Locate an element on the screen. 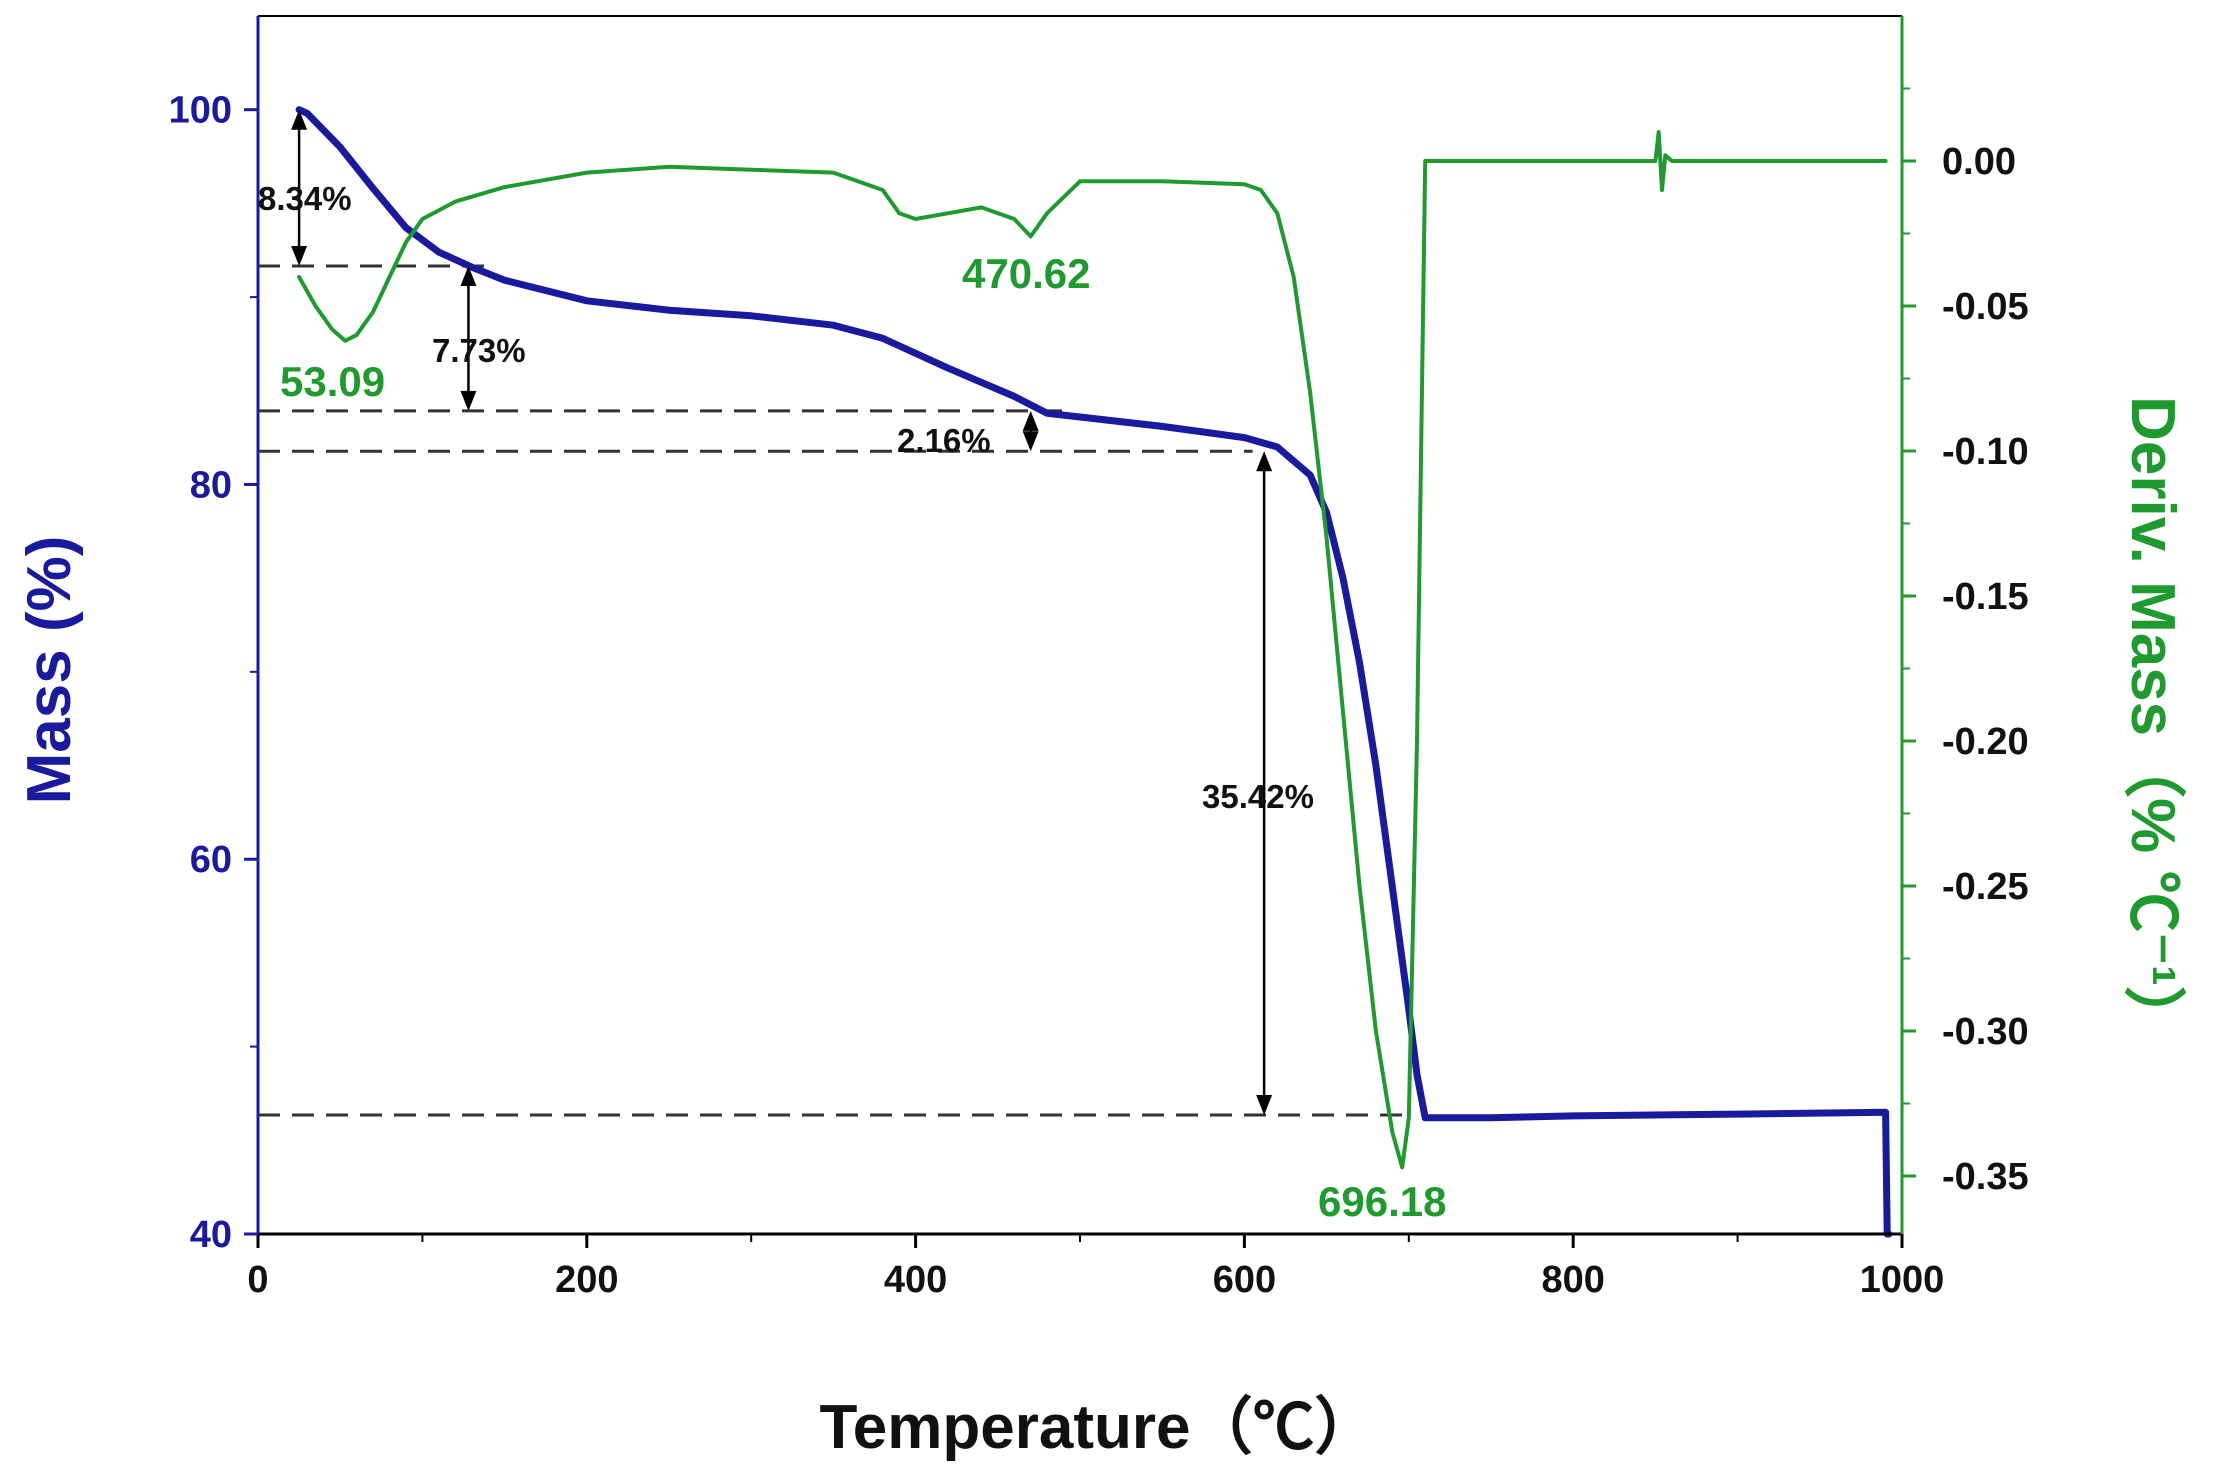  x-tick-label: 200 is located at coordinates (586, 1280).